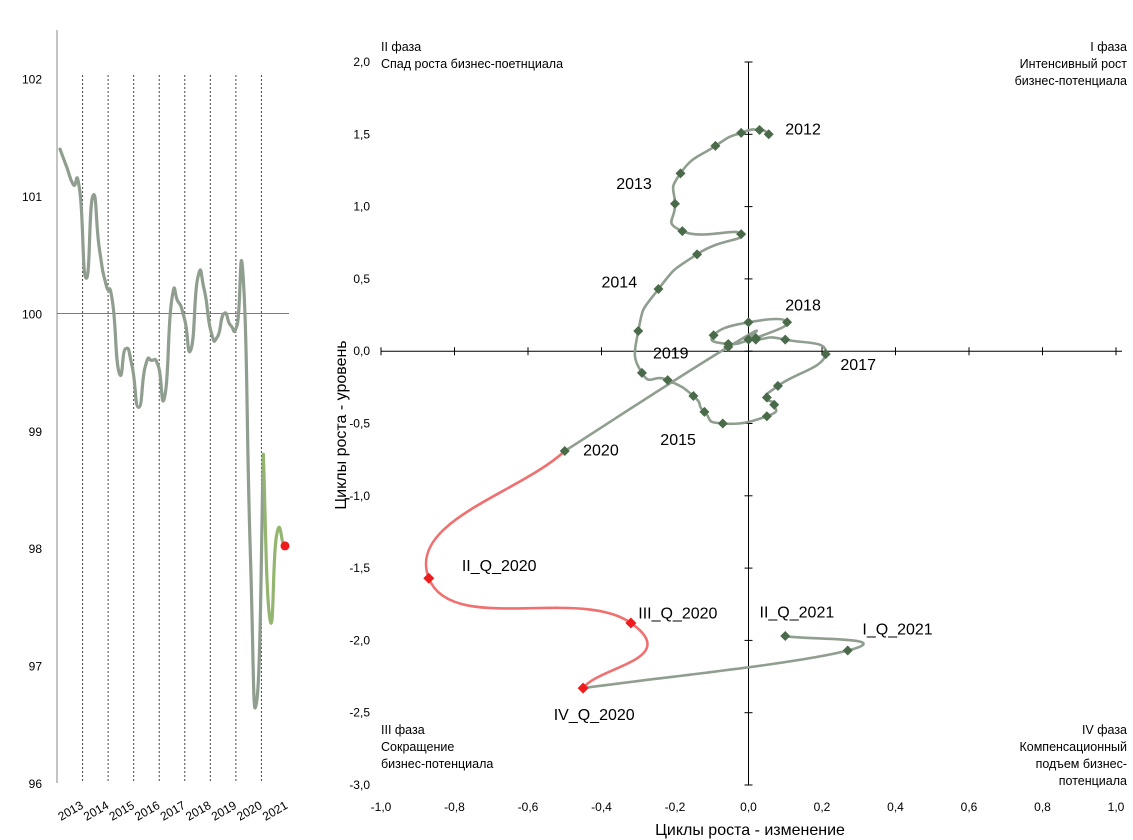 The image size is (1133, 840). What do you see at coordinates (803, 306) in the screenshot?
I see `point-annotation: 2018` at bounding box center [803, 306].